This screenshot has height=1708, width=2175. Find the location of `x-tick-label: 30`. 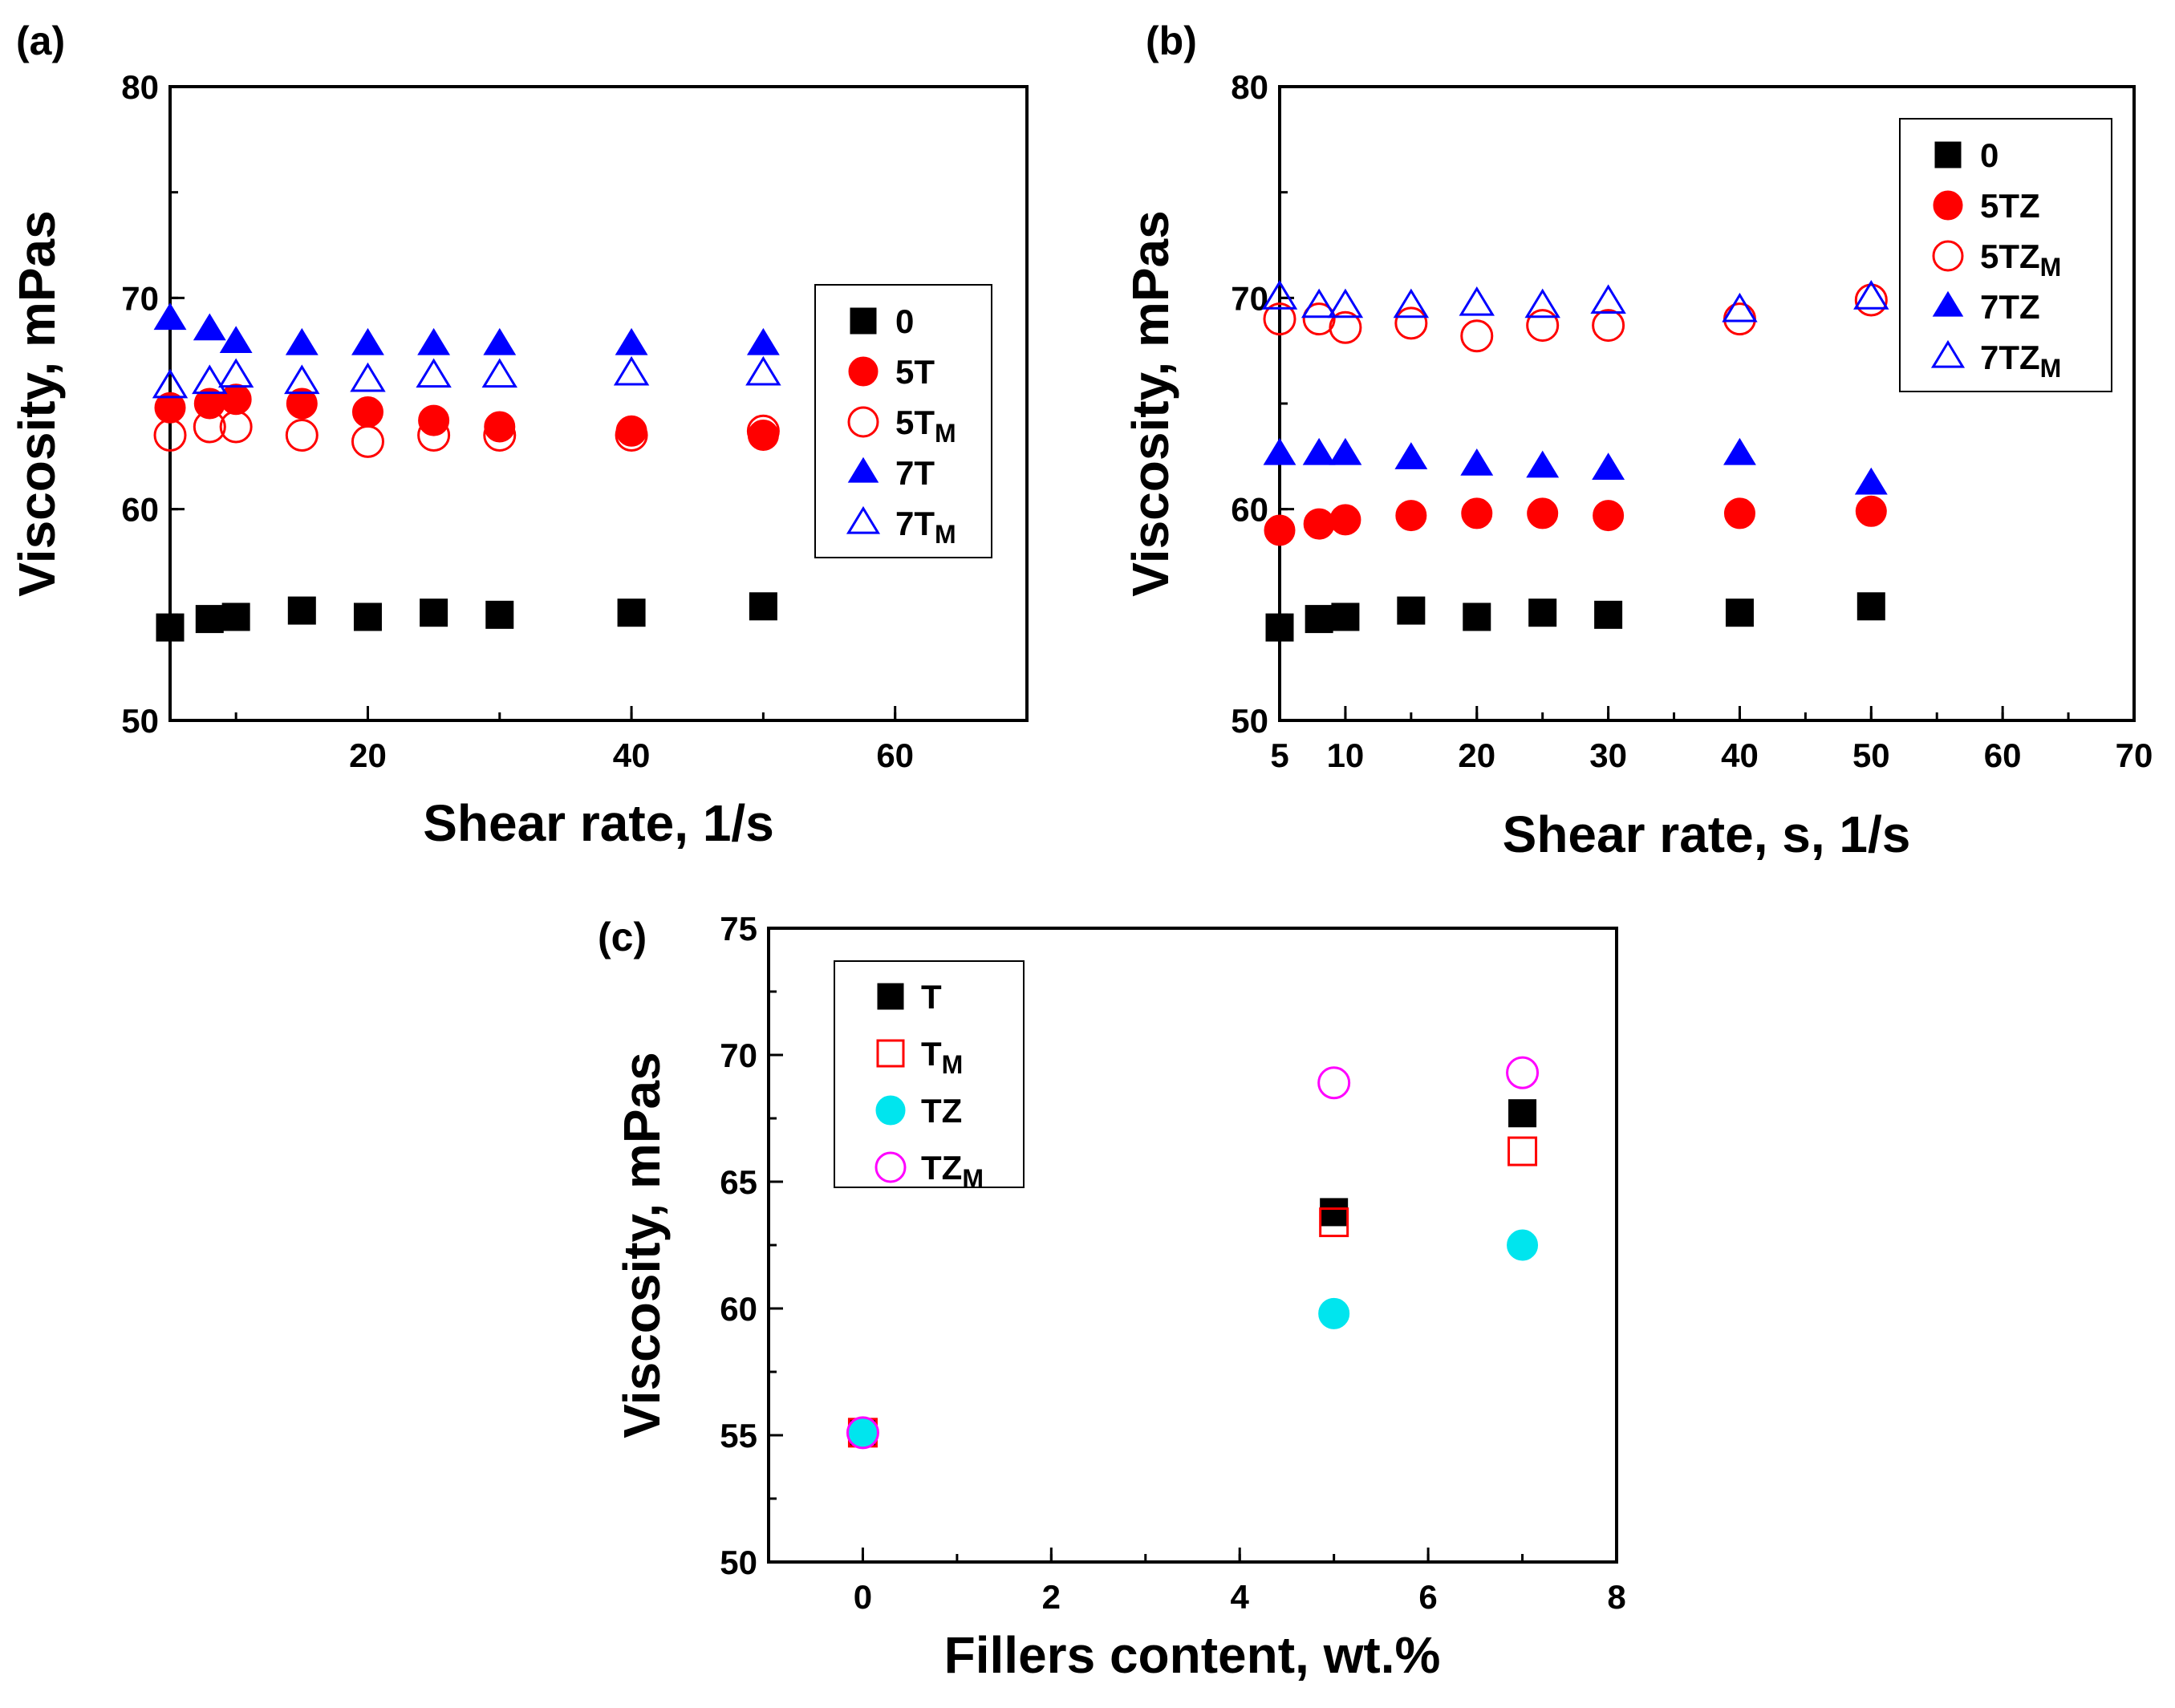

x-tick-label: 30 is located at coordinates (1608, 755).